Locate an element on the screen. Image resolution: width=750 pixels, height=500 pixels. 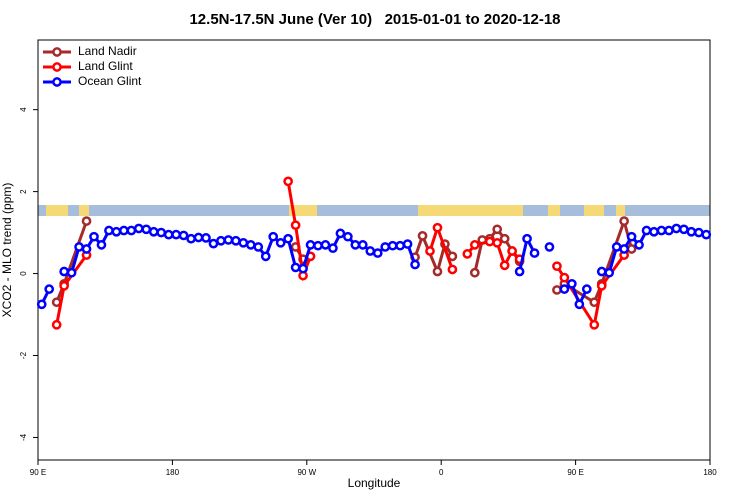
y-tick-label: 4 is located at coordinates (23, 109).